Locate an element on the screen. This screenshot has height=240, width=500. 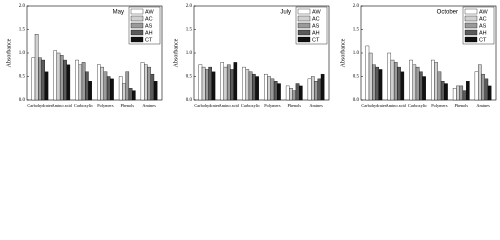
y-axis-label: Absorbance is located at coordinates (343, 52).